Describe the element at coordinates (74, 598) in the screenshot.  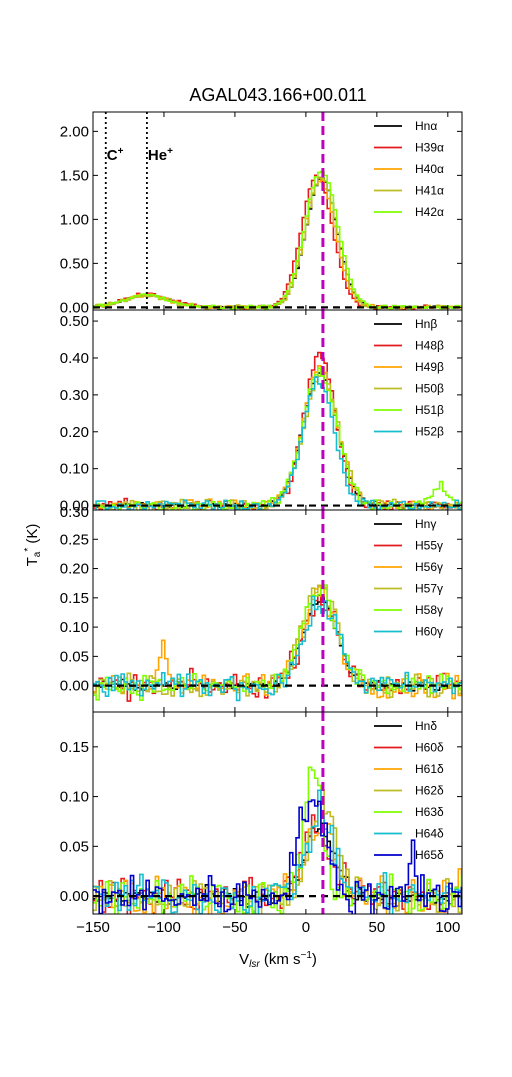
I see `y-tick-label-gamma-3: 0.15` at that location.